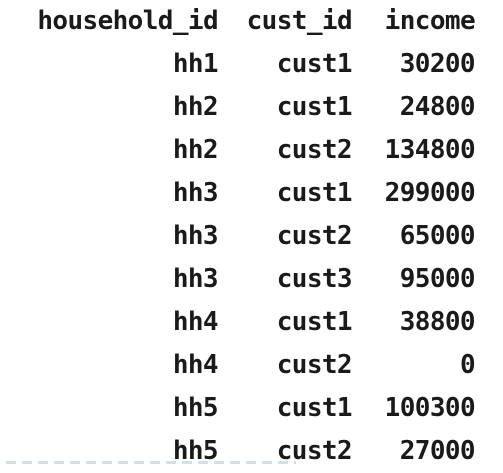 This screenshot has width=503, height=473. I want to click on column-header-household-id: household_id, so click(127, 21).